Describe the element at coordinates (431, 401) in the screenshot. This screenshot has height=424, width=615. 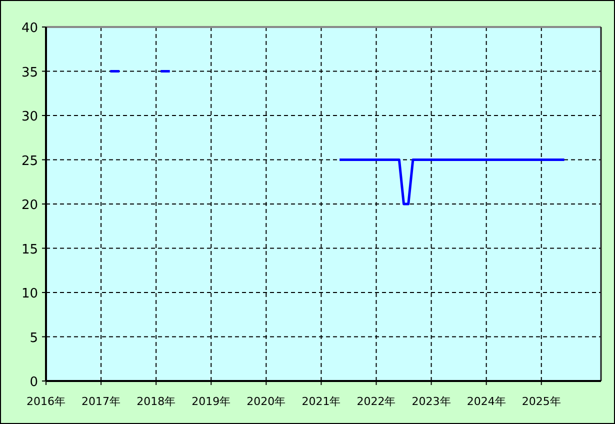
I see `x-tick-label: 2023年` at that location.